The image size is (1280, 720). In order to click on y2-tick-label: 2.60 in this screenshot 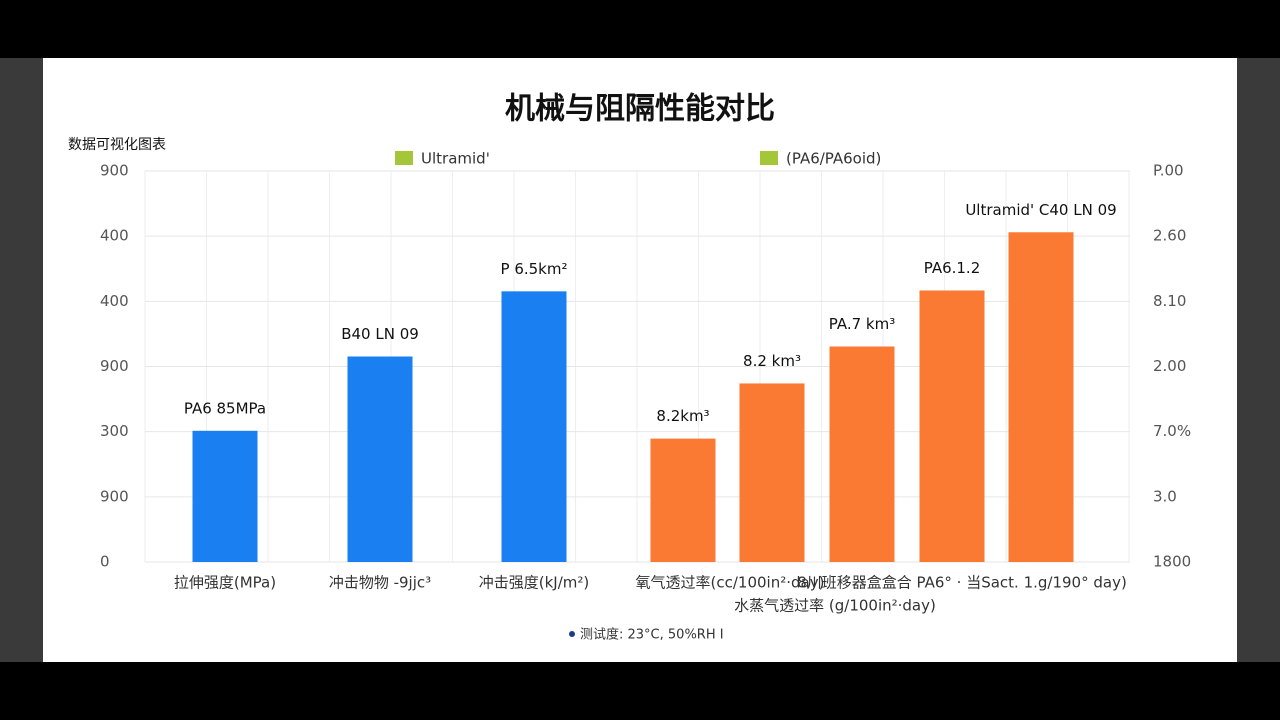, I will do `click(1169, 236)`.